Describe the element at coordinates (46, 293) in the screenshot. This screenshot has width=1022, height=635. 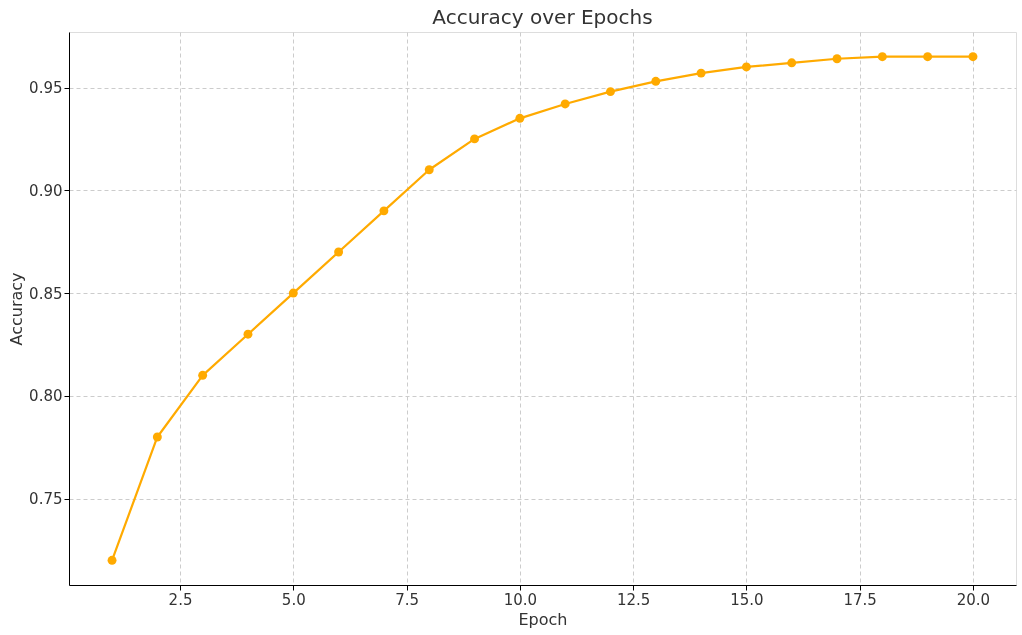
I see `y-tick-label: 0.85` at that location.